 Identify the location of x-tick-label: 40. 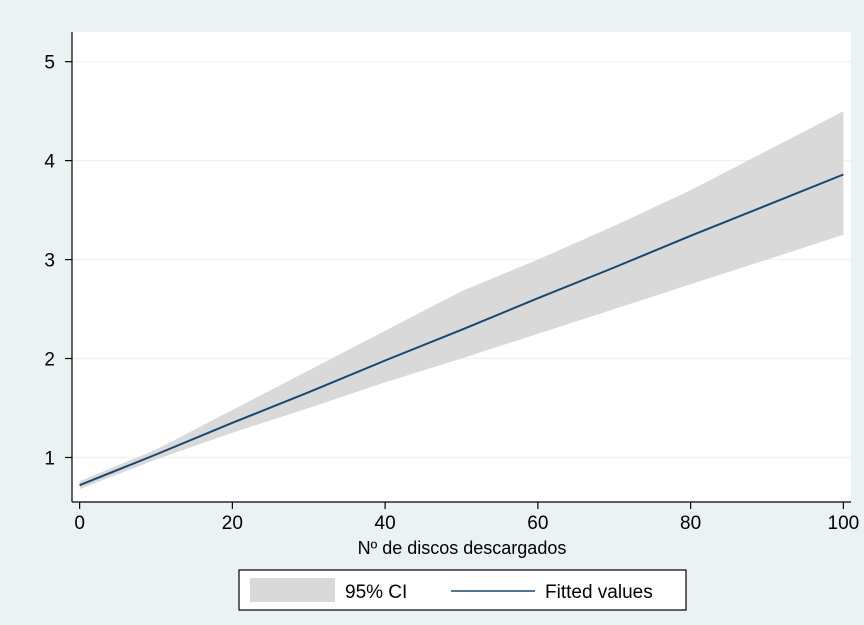
(385, 523).